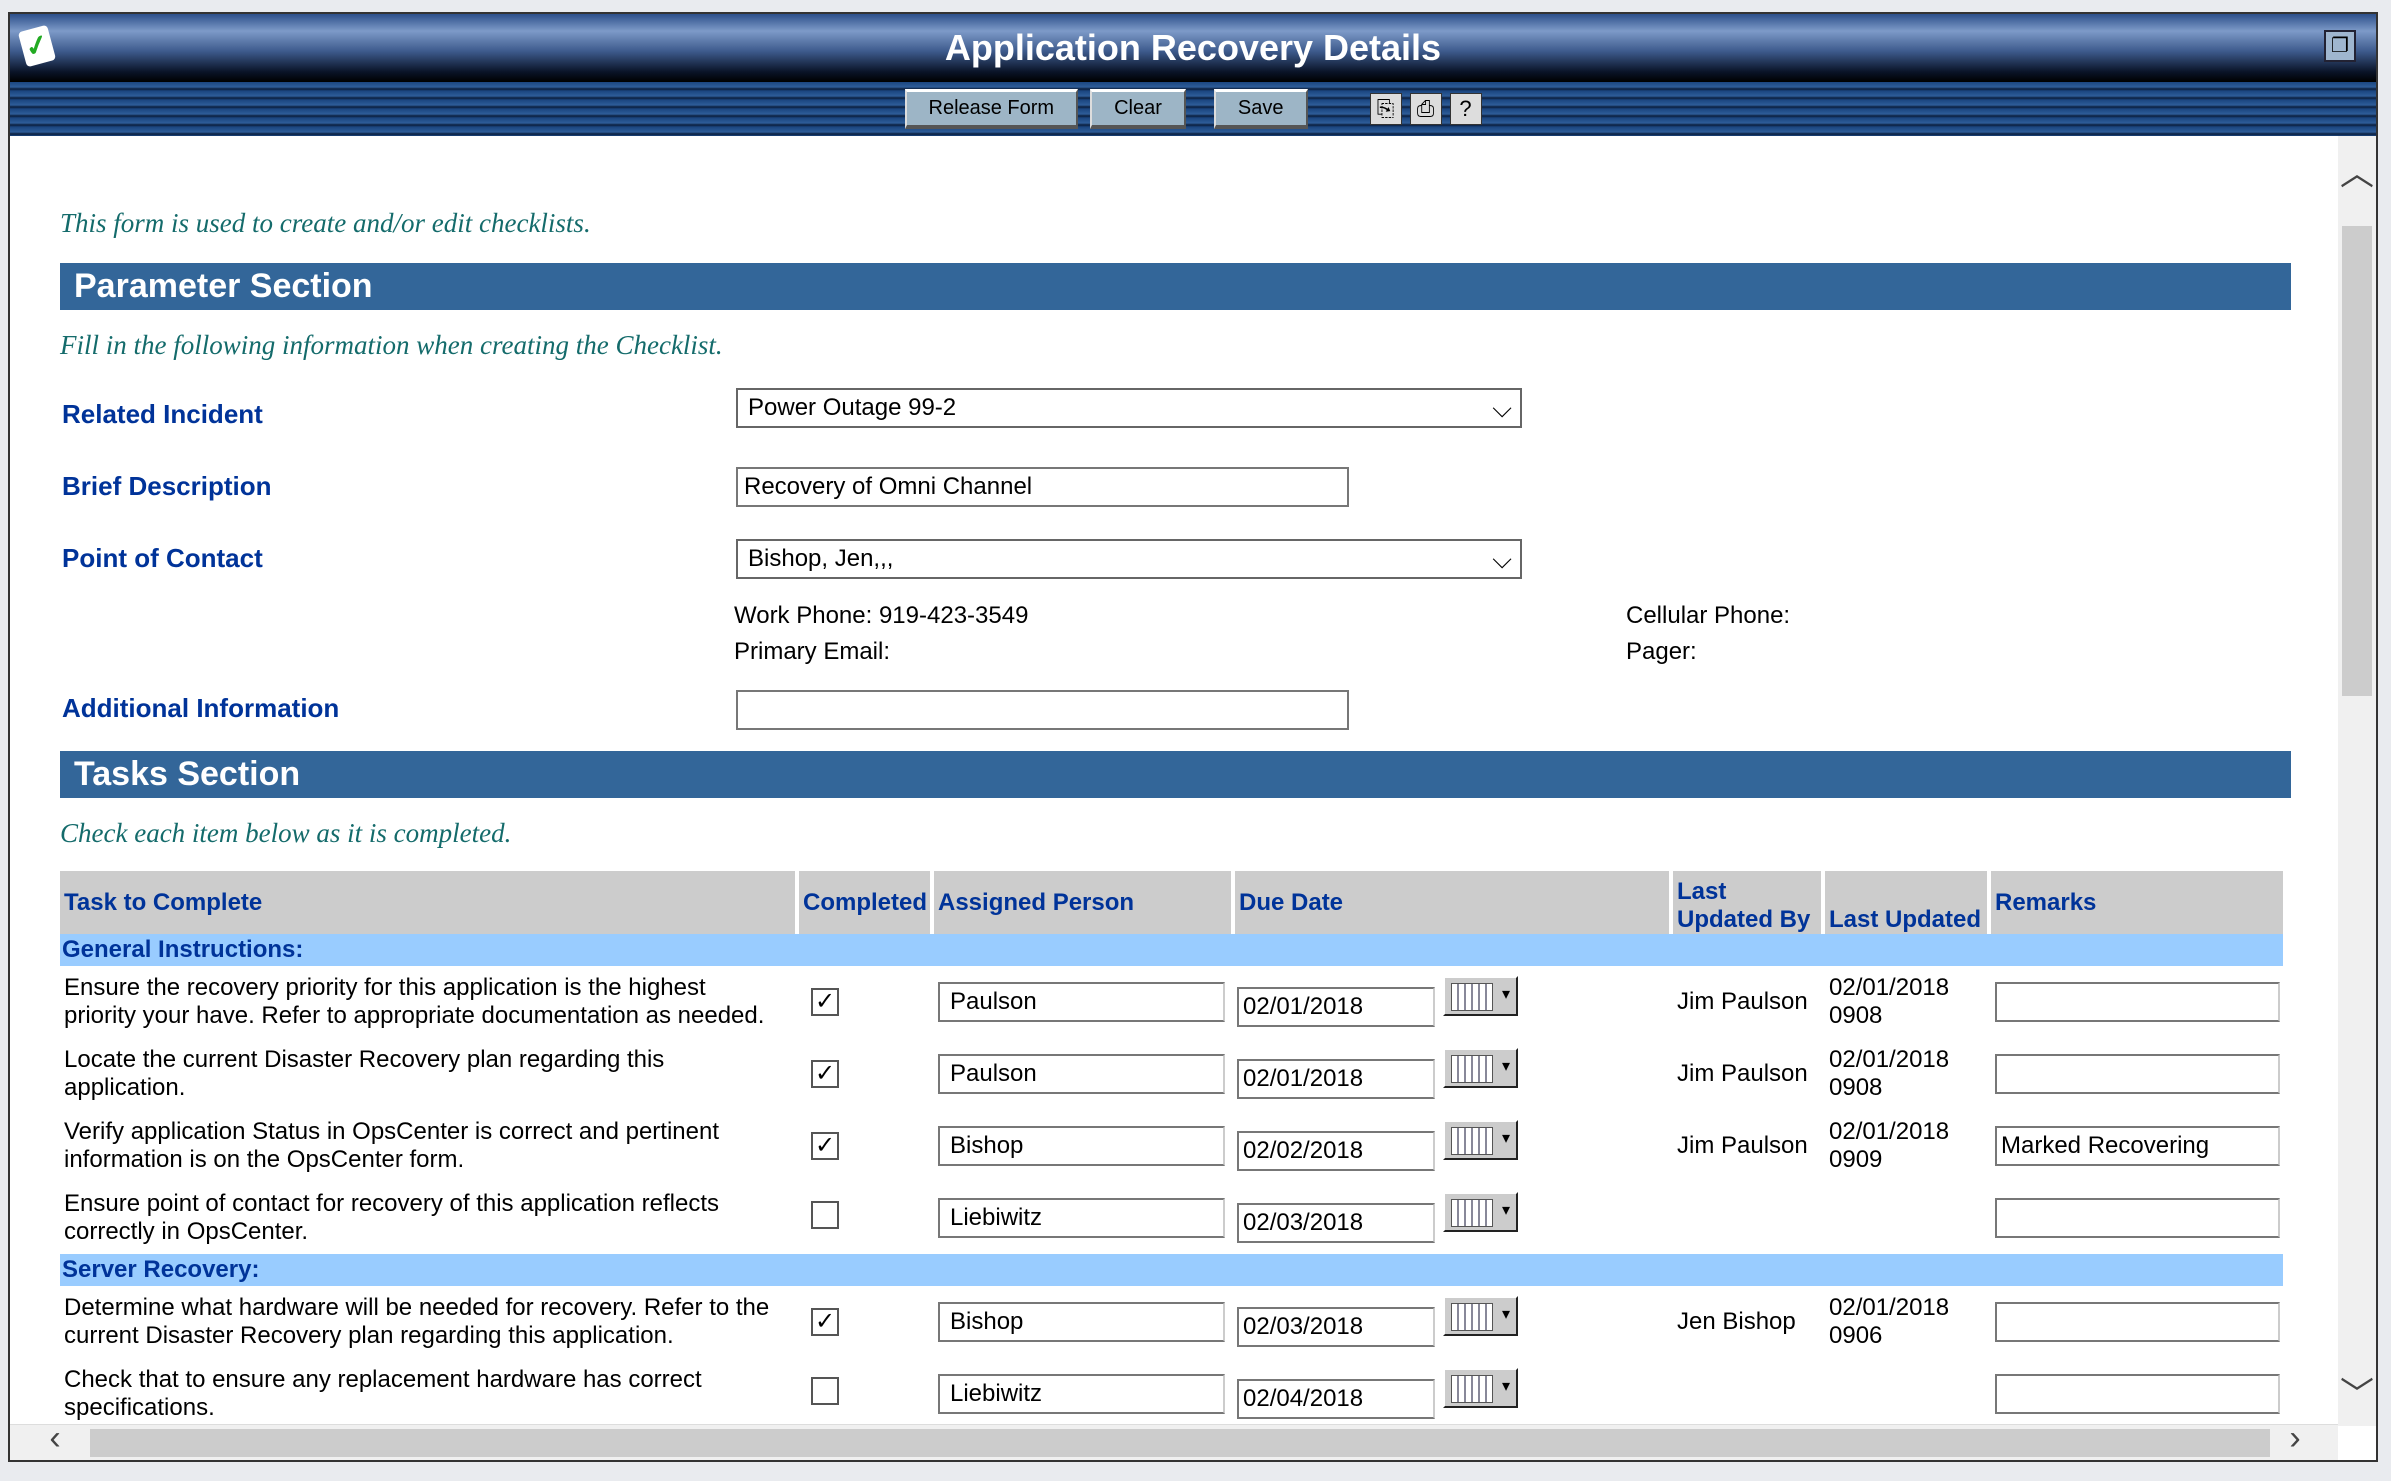  I want to click on column-header-last-updated: Last Updated, so click(1906, 902).